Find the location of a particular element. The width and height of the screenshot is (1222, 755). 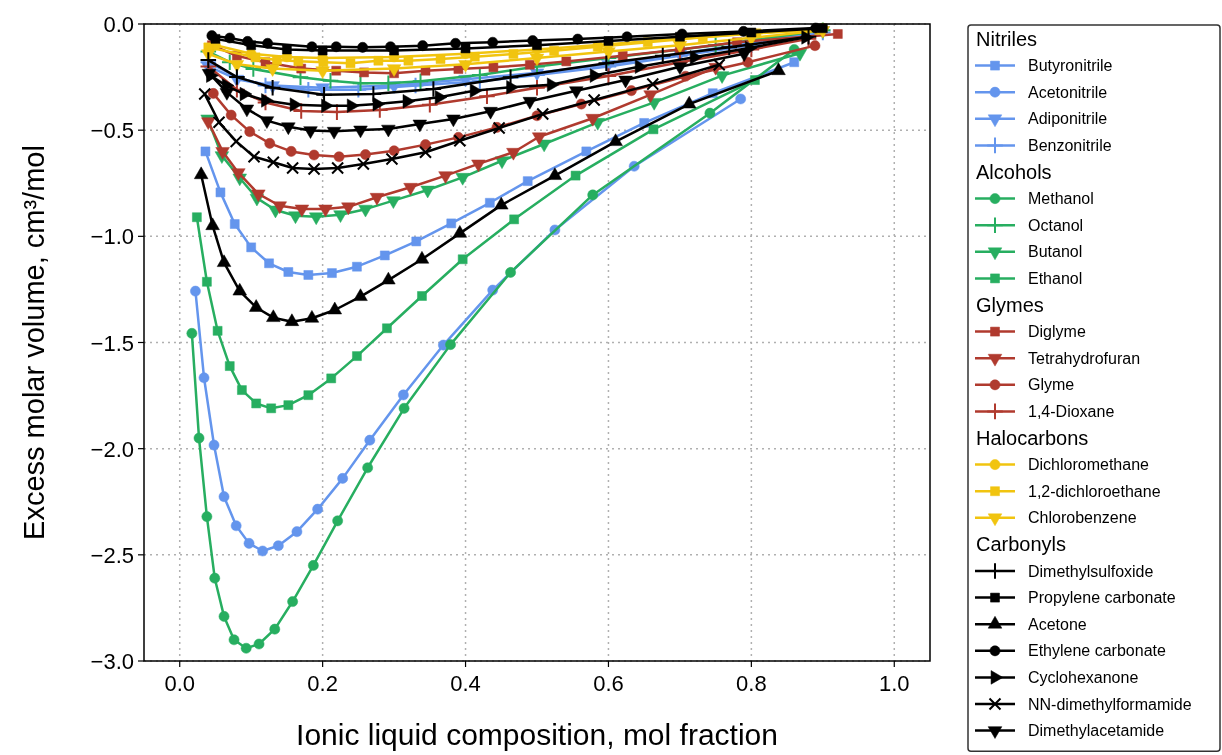

text: Glymes is located at coordinates (1010, 305).